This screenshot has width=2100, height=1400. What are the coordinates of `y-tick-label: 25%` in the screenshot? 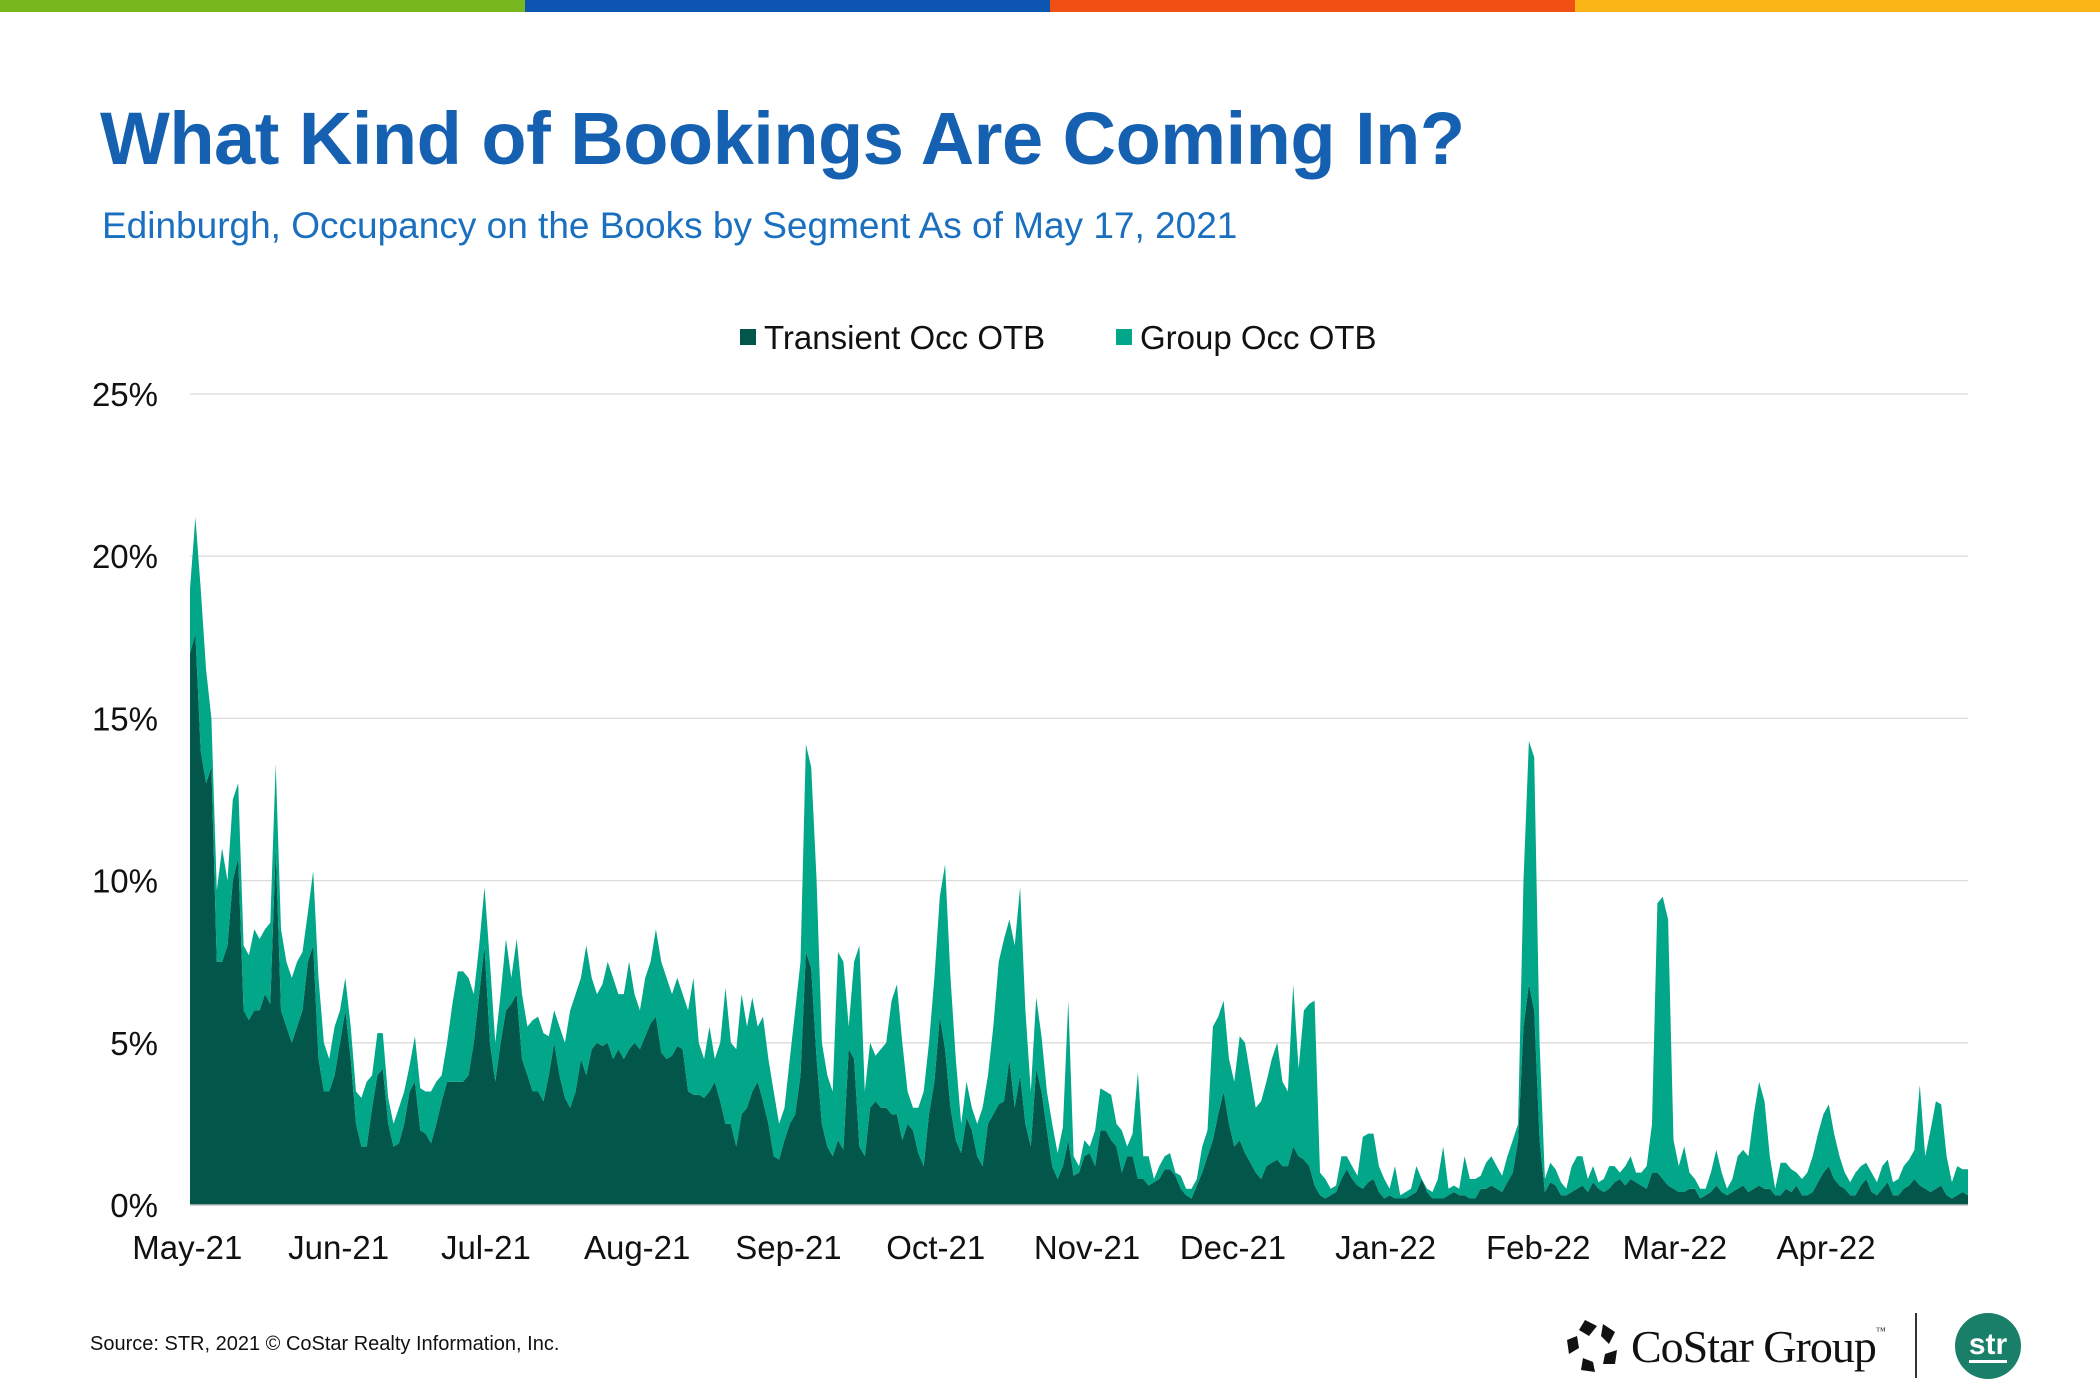 It's located at (125, 394).